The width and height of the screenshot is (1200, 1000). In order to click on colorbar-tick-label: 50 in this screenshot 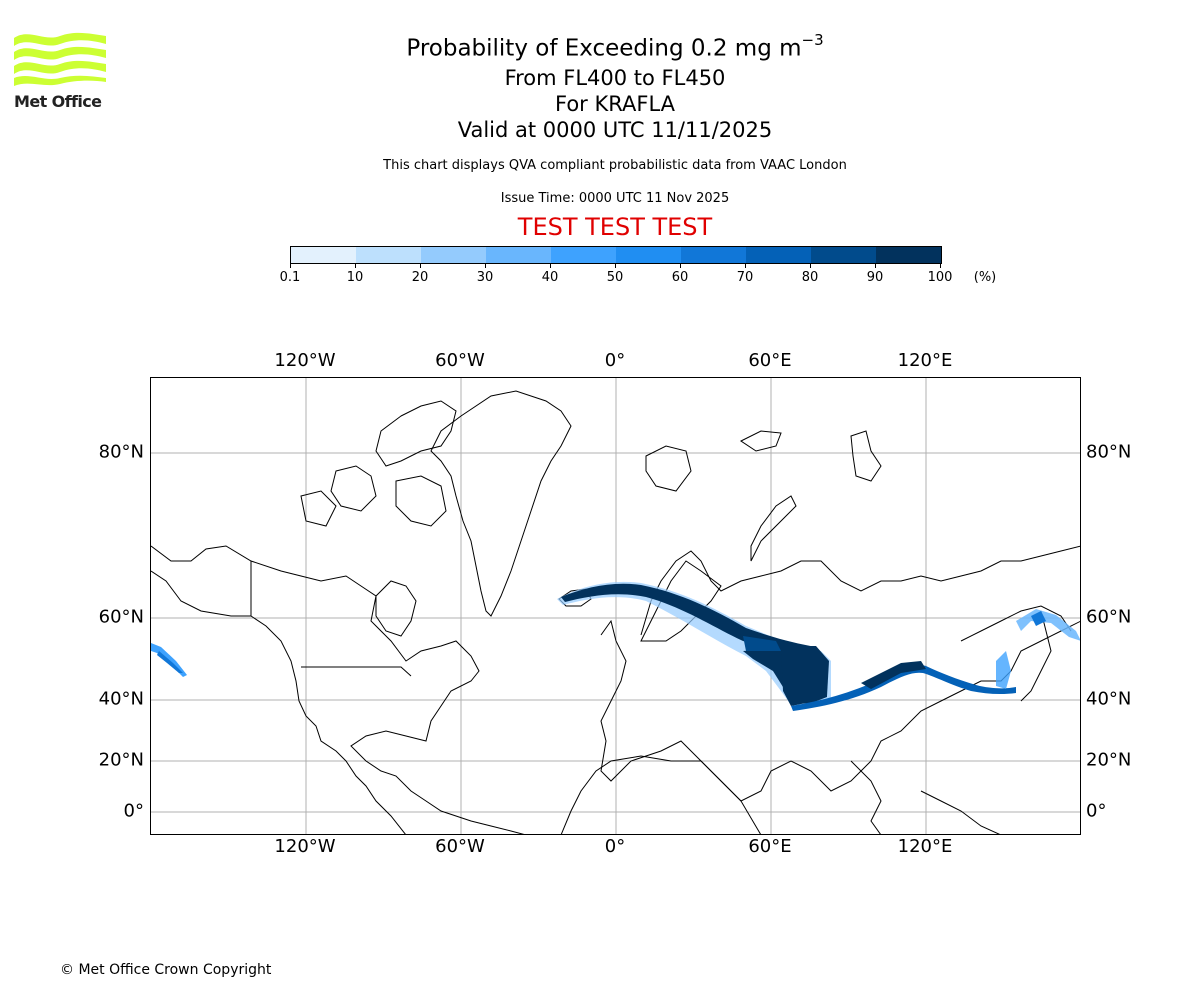, I will do `click(615, 277)`.